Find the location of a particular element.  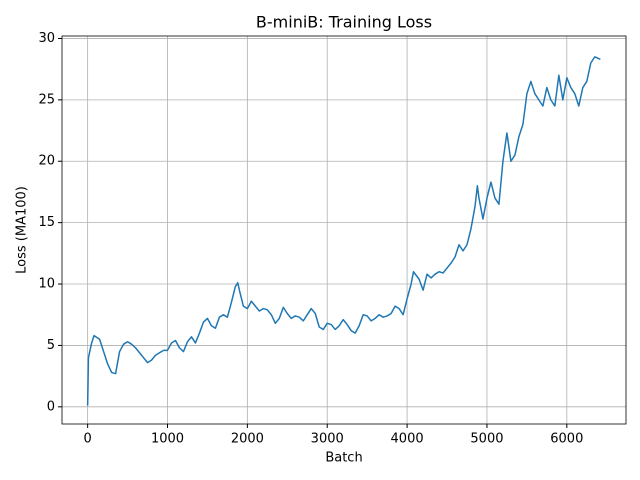

x-tick-label: 4000 is located at coordinates (407, 439).